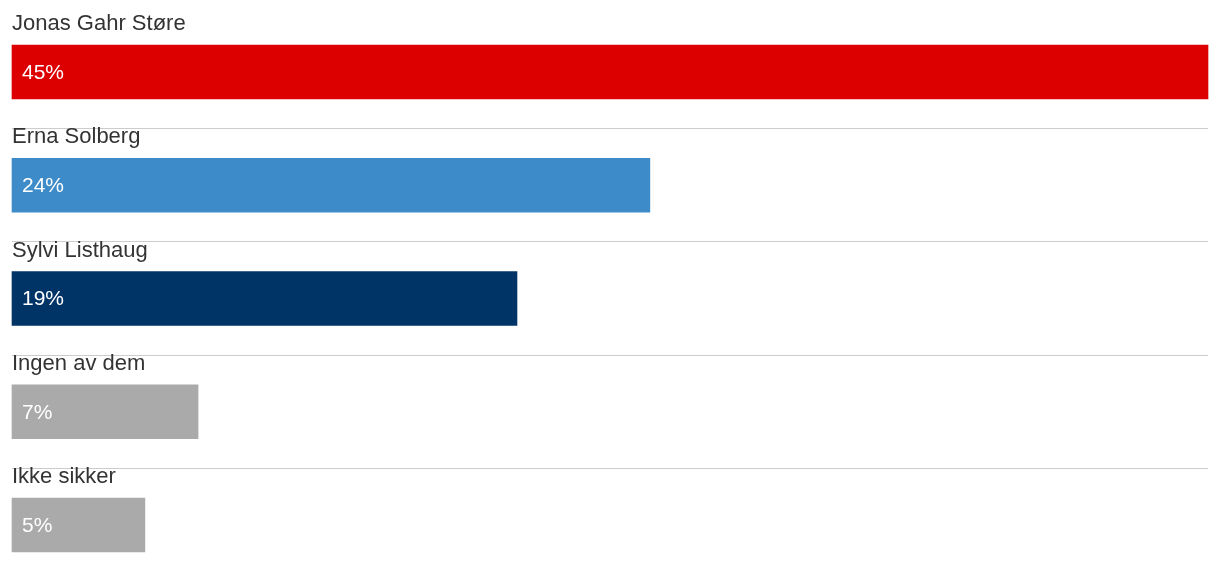 This screenshot has width=1220, height=562. What do you see at coordinates (99, 22) in the screenshot?
I see `y-tick-label: Jonas Gahr Støre` at bounding box center [99, 22].